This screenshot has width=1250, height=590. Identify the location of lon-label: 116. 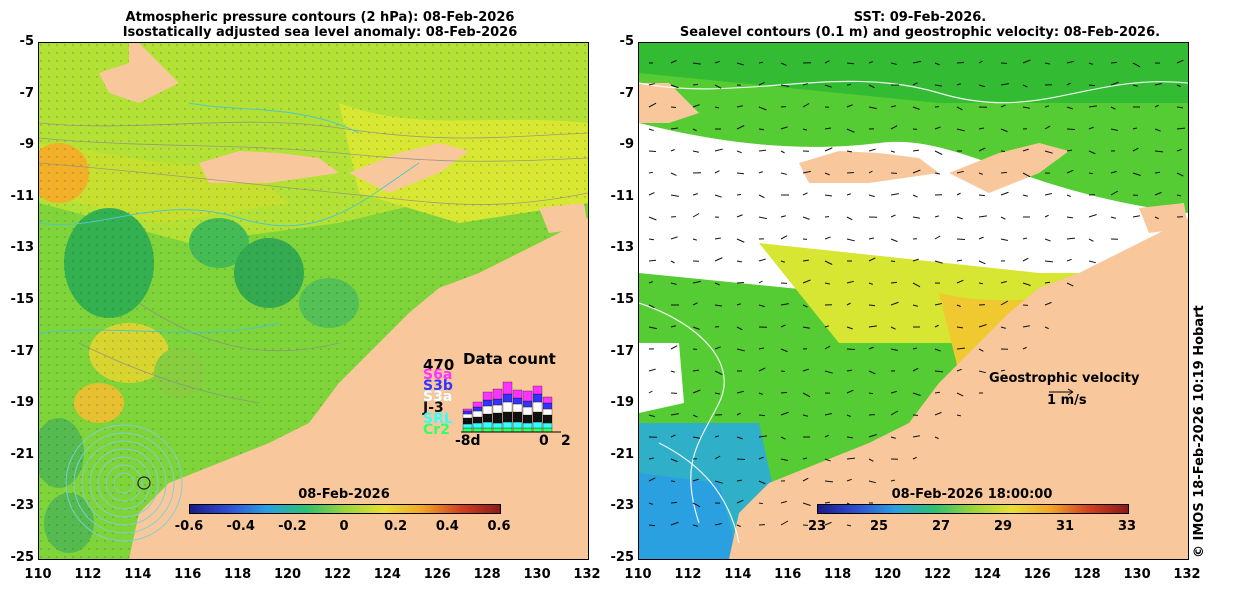
(788, 574).